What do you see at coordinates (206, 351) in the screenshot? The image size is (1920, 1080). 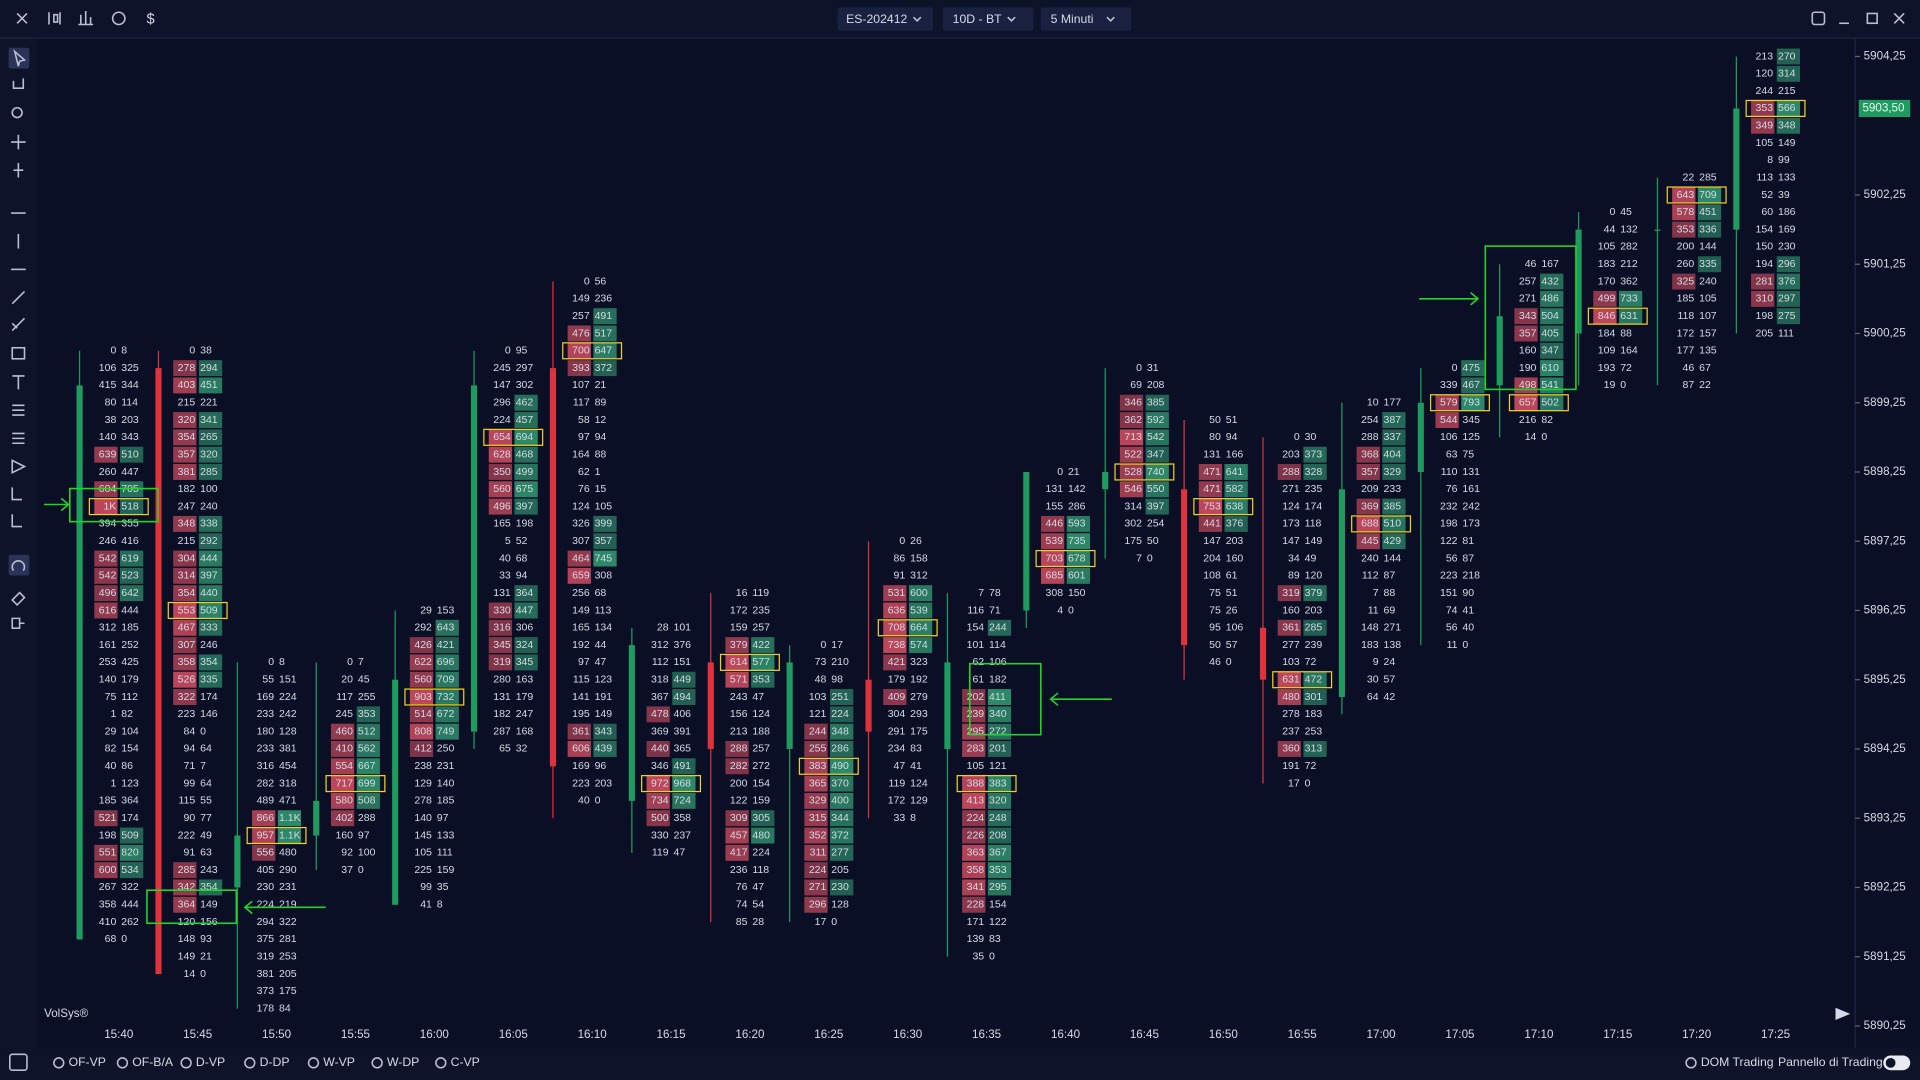 I see `ask-volume: 38` at bounding box center [206, 351].